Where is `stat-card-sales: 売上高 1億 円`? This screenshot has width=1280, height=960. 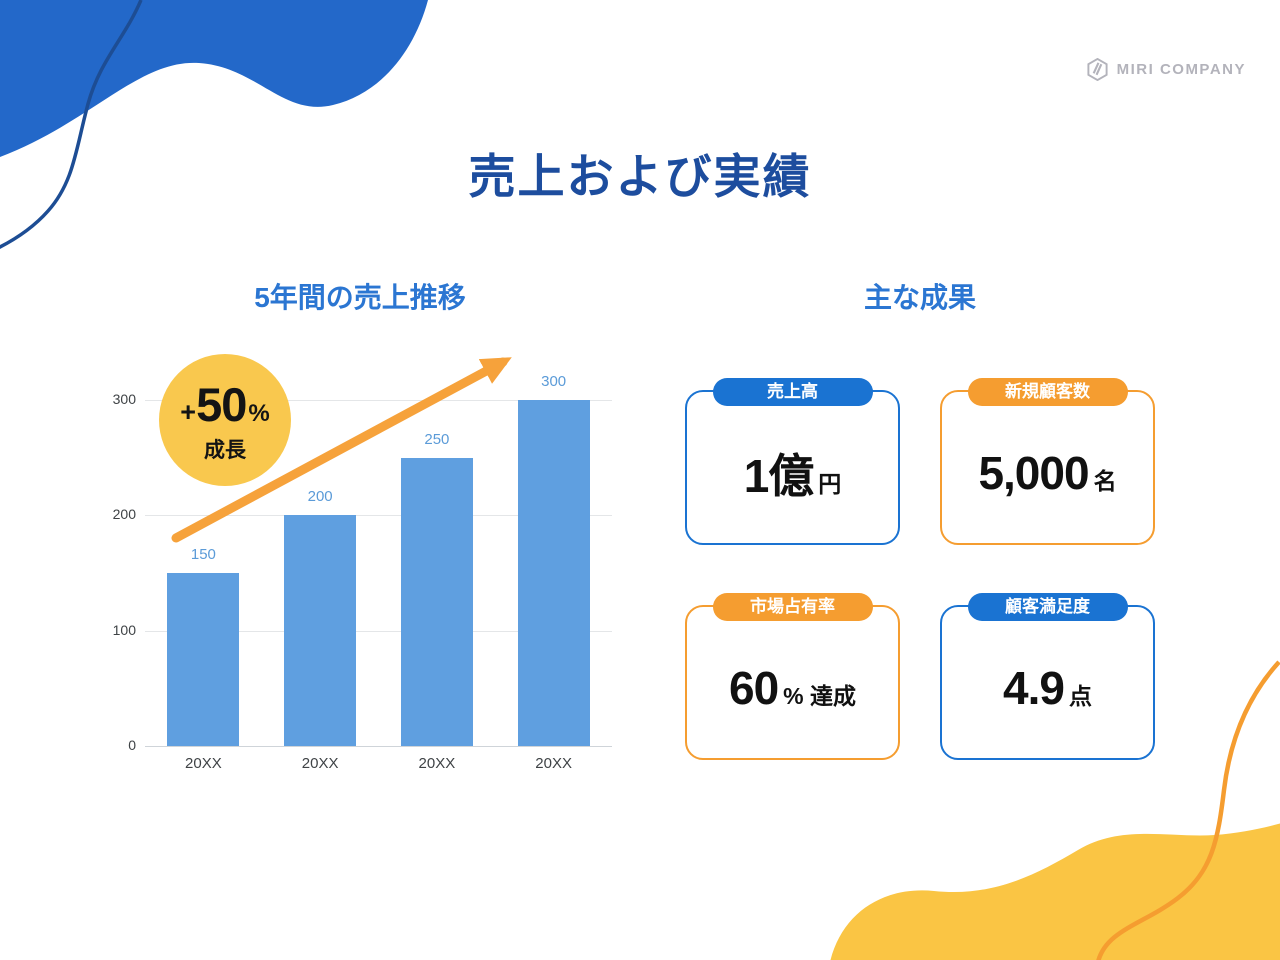
stat-card-sales: 売上高 1億 円 is located at coordinates (792, 461).